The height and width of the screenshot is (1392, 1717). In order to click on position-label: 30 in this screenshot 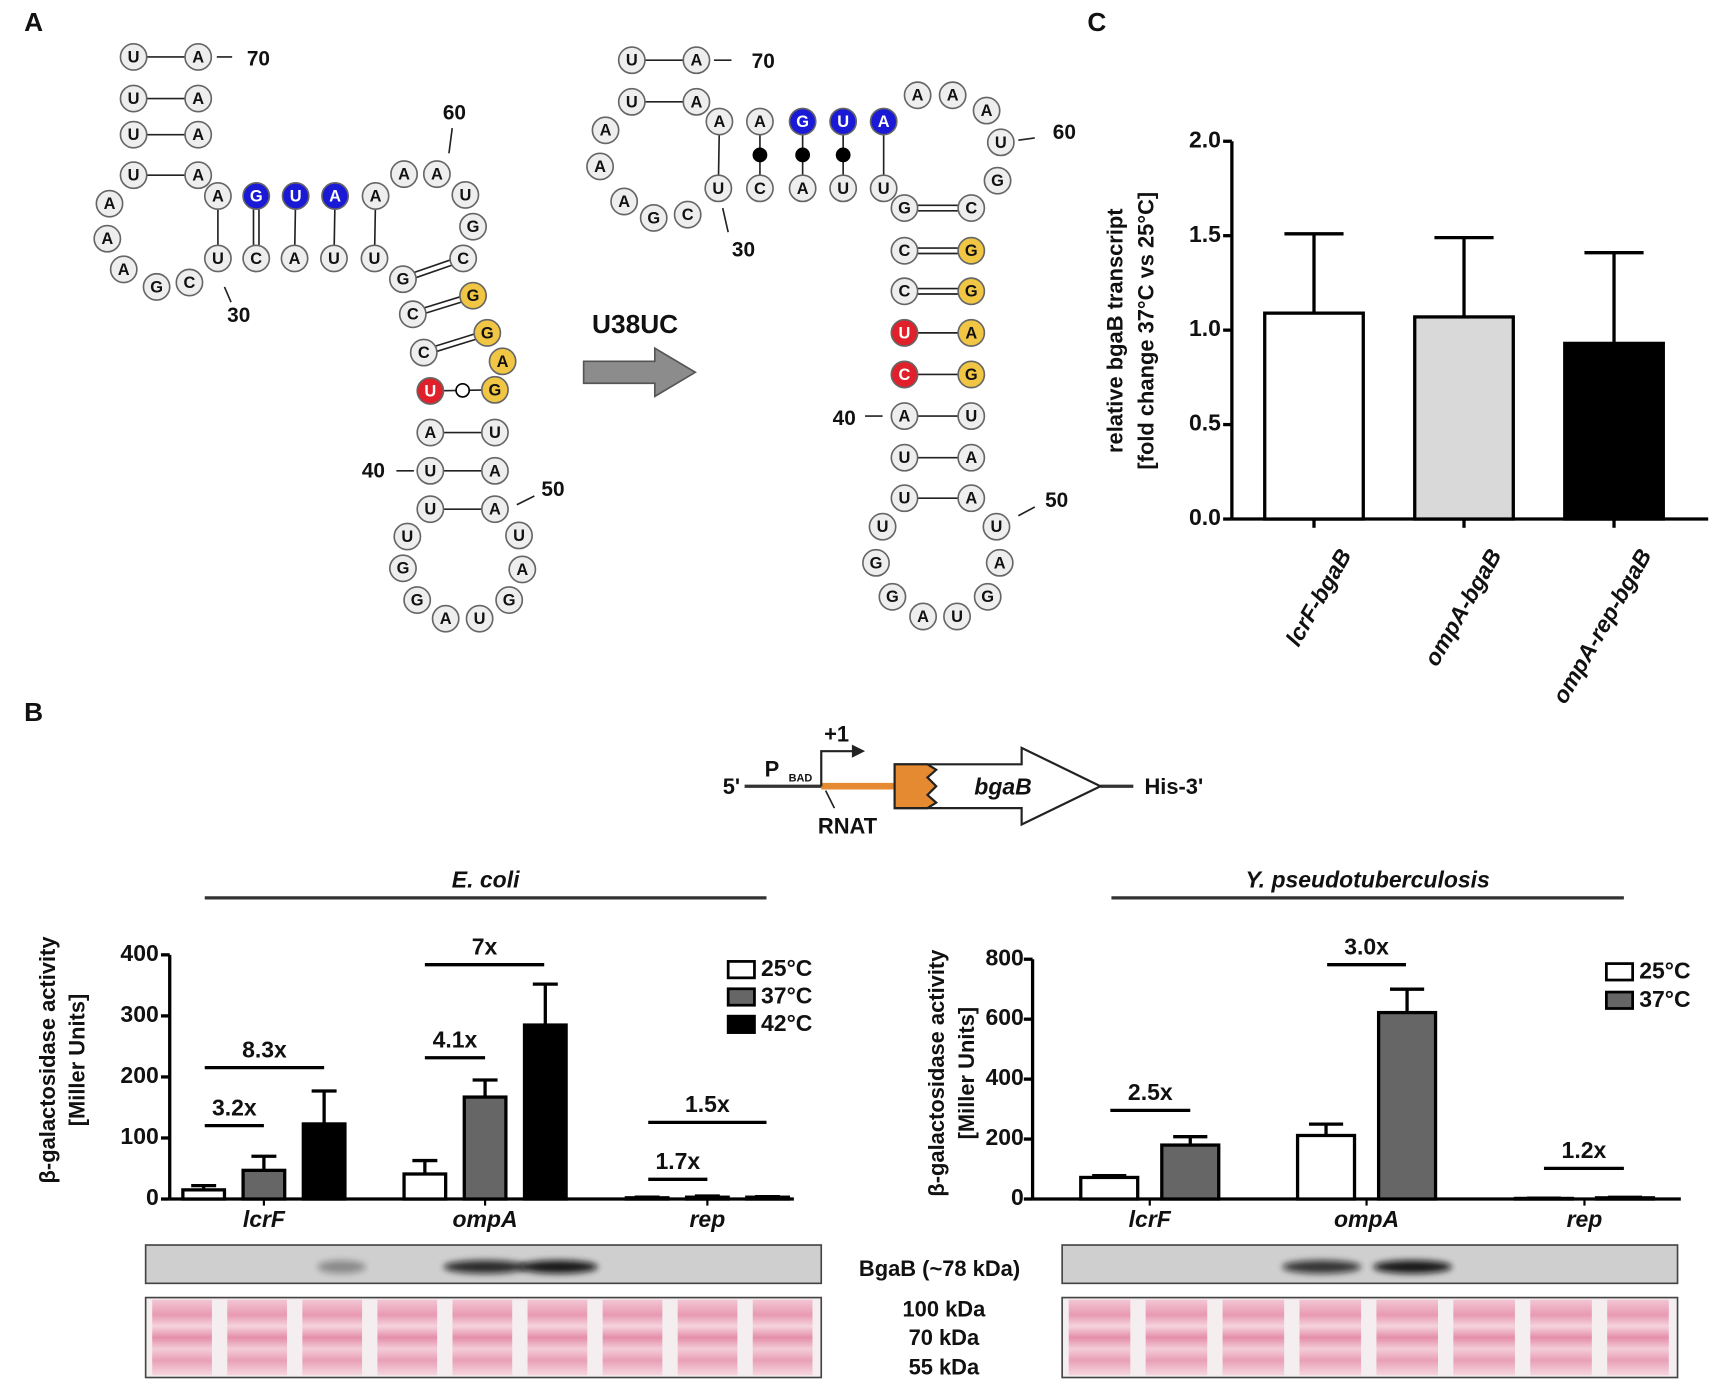, I will do `click(743, 249)`.